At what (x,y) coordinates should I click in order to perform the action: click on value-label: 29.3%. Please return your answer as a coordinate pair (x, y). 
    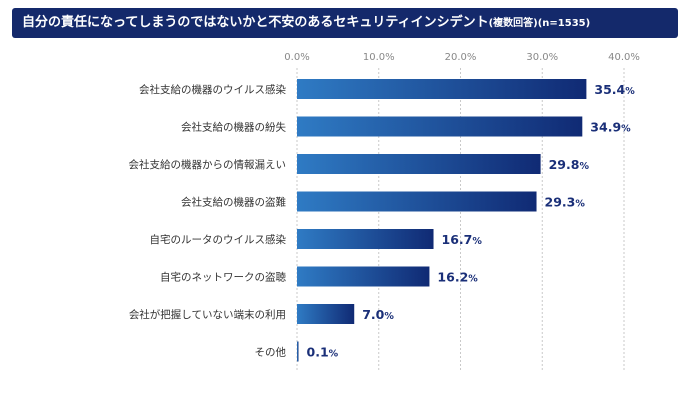
    Looking at the image, I should click on (565, 202).